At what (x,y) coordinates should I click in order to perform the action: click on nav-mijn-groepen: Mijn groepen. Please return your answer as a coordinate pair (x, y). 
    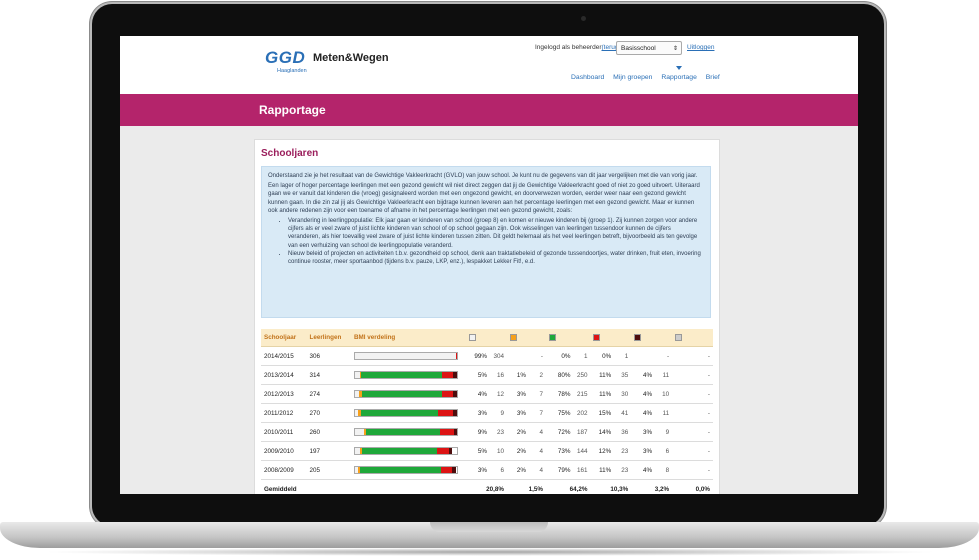
    Looking at the image, I should click on (633, 77).